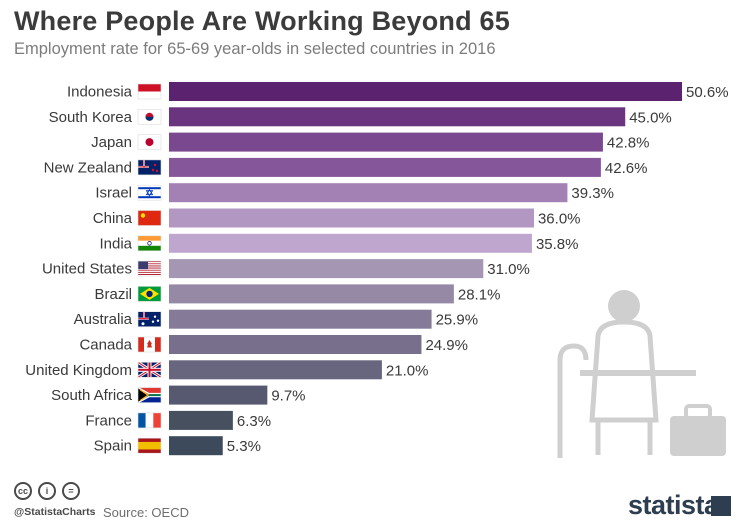 This screenshot has width=743, height=531. Describe the element at coordinates (446, 345) in the screenshot. I see `value-label: 24.9%` at that location.